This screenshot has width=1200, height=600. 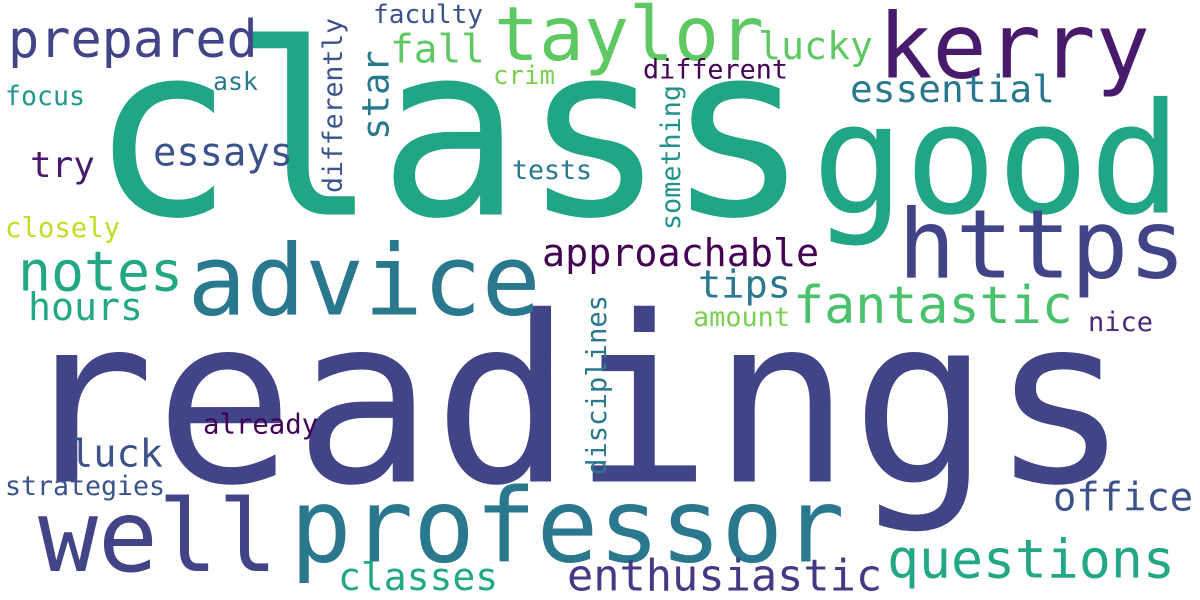 What do you see at coordinates (744, 285) in the screenshot?
I see `word-tips: tips` at bounding box center [744, 285].